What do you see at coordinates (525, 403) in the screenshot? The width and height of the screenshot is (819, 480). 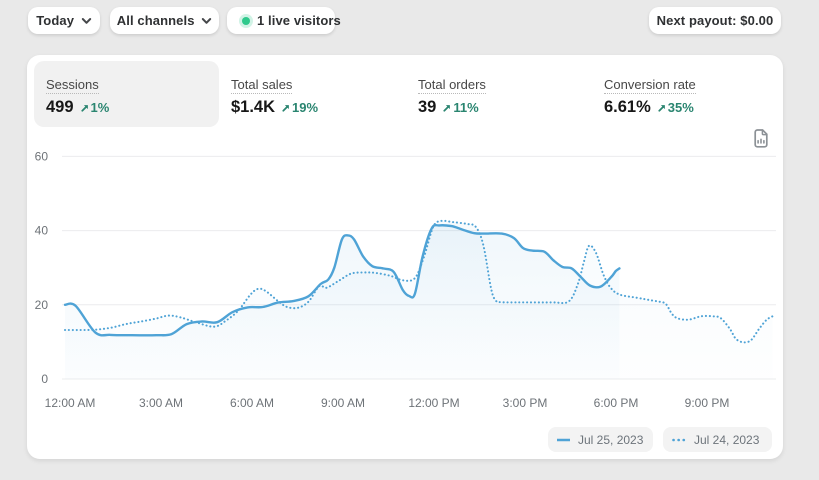 I see `svg-text: 3:00 PM` at bounding box center [525, 403].